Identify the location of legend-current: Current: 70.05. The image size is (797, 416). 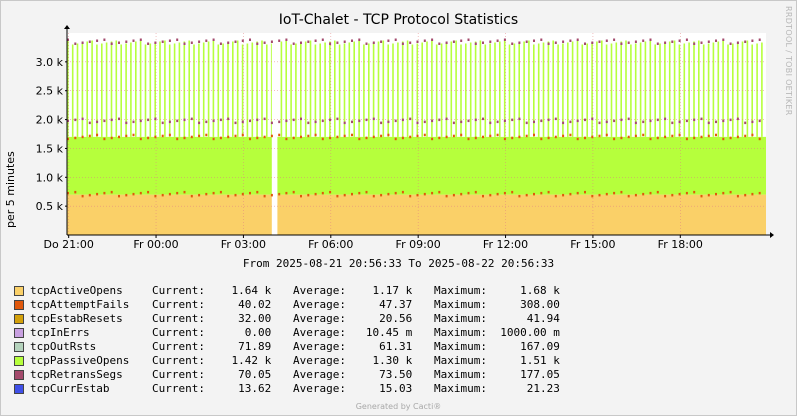
(212, 374).